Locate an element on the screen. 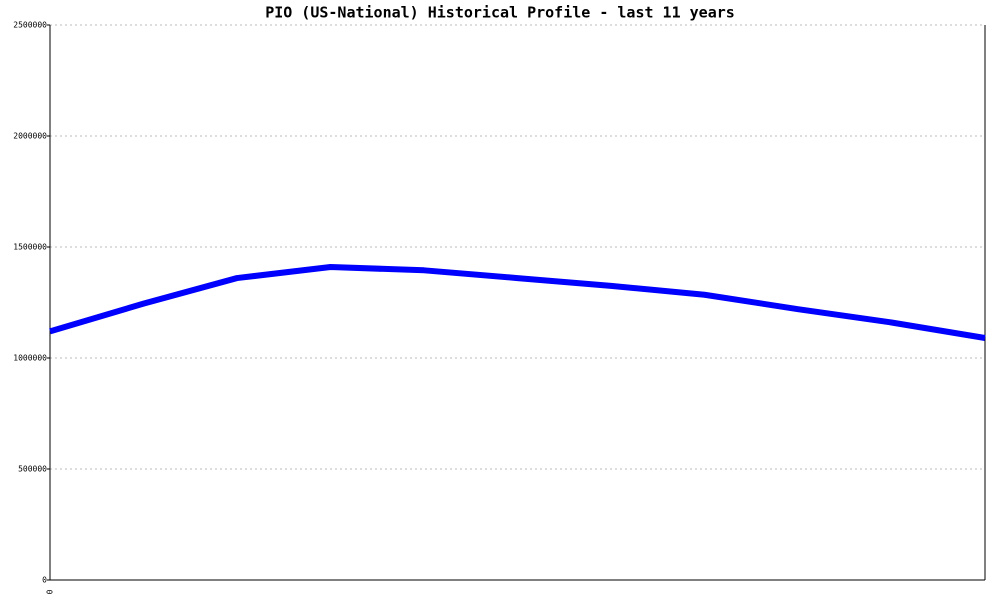  y-tick-label: 1500000 is located at coordinates (30, 247).